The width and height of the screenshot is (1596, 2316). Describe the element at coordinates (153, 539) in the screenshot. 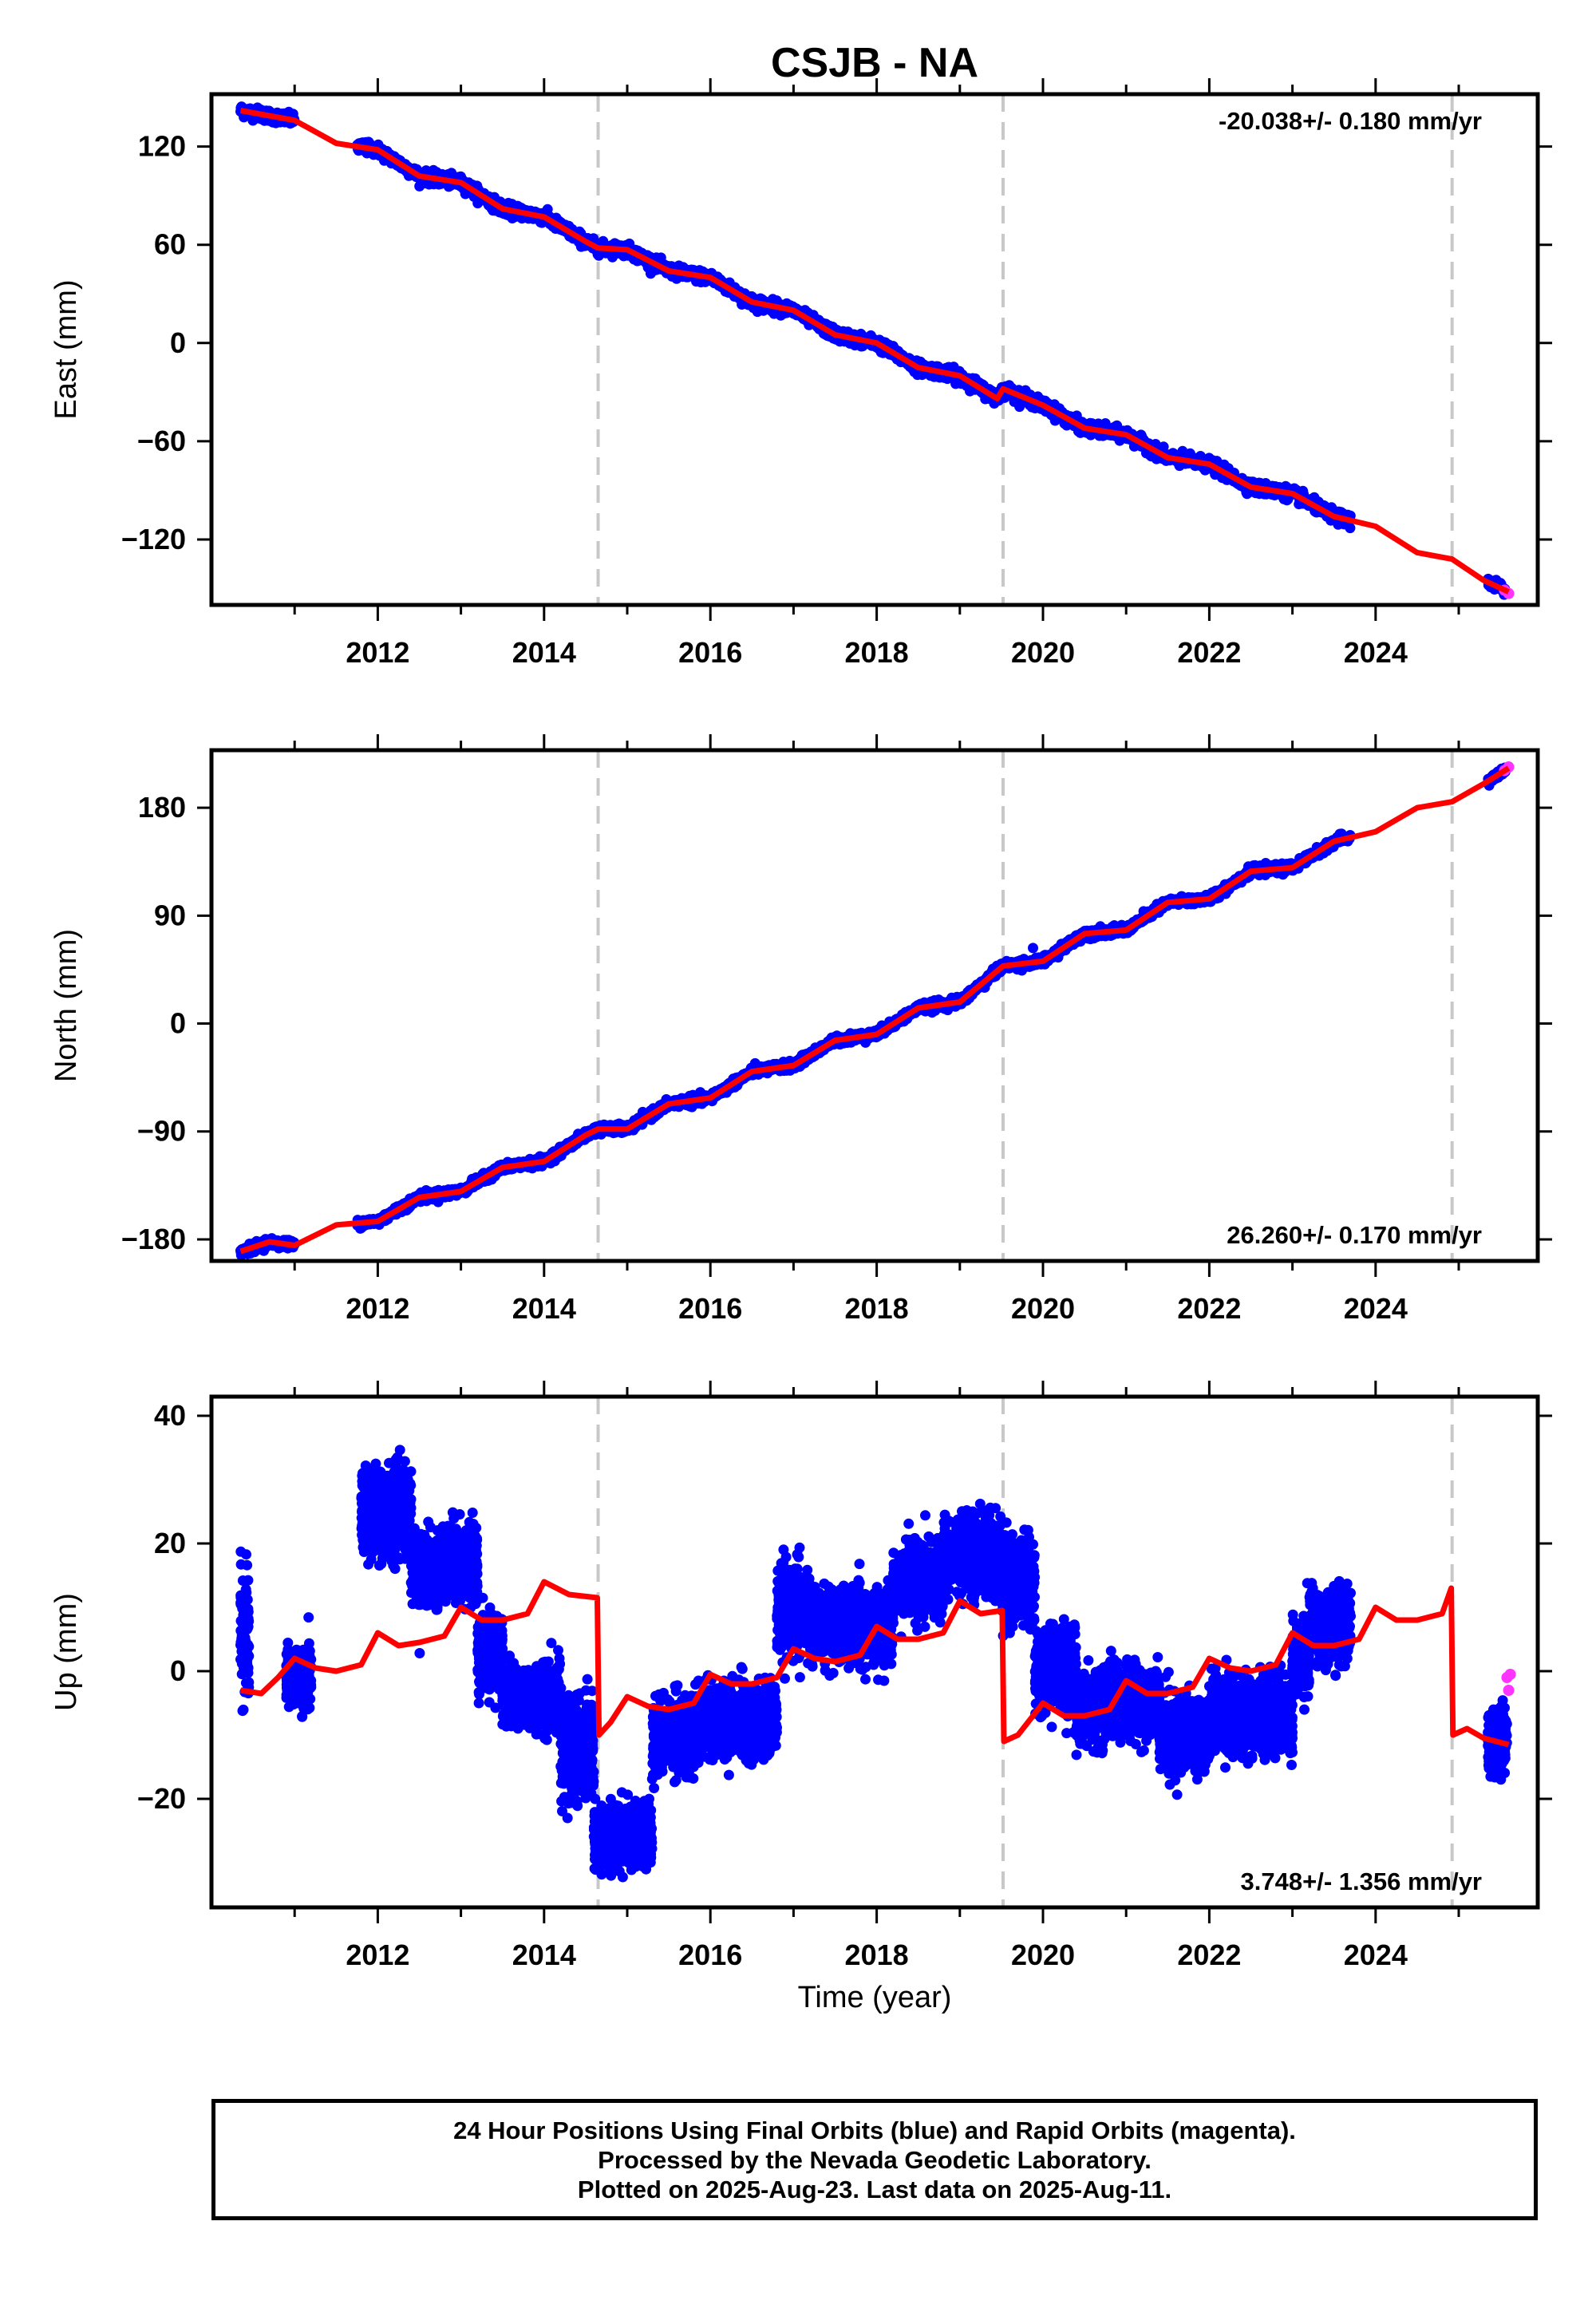

I see `y-tick-label: −120` at that location.